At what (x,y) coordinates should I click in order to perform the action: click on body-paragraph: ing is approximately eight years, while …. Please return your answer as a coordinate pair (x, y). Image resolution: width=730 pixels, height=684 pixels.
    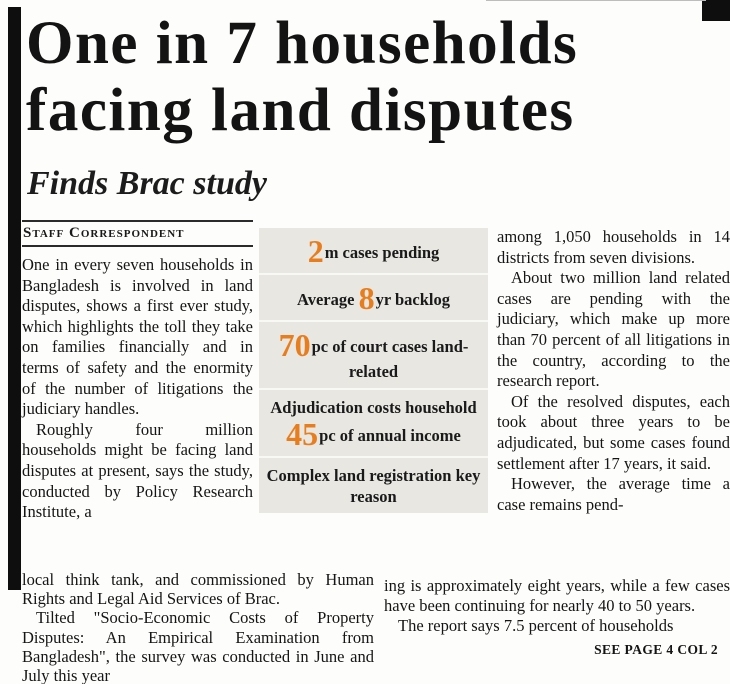
    Looking at the image, I should click on (557, 595).